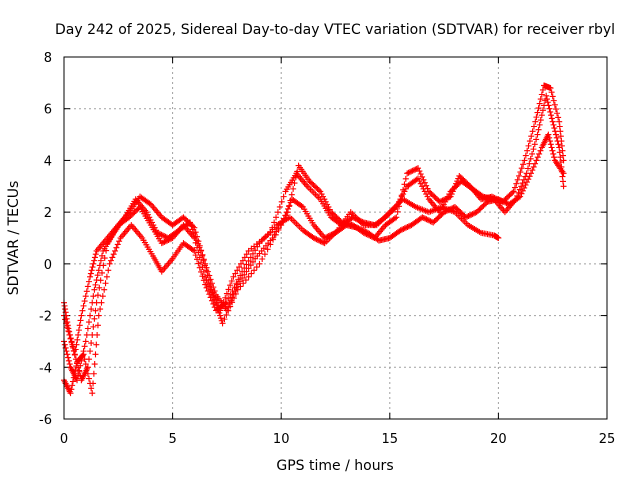 This screenshot has height=480, width=640. I want to click on x-tick-label: 20, so click(498, 439).